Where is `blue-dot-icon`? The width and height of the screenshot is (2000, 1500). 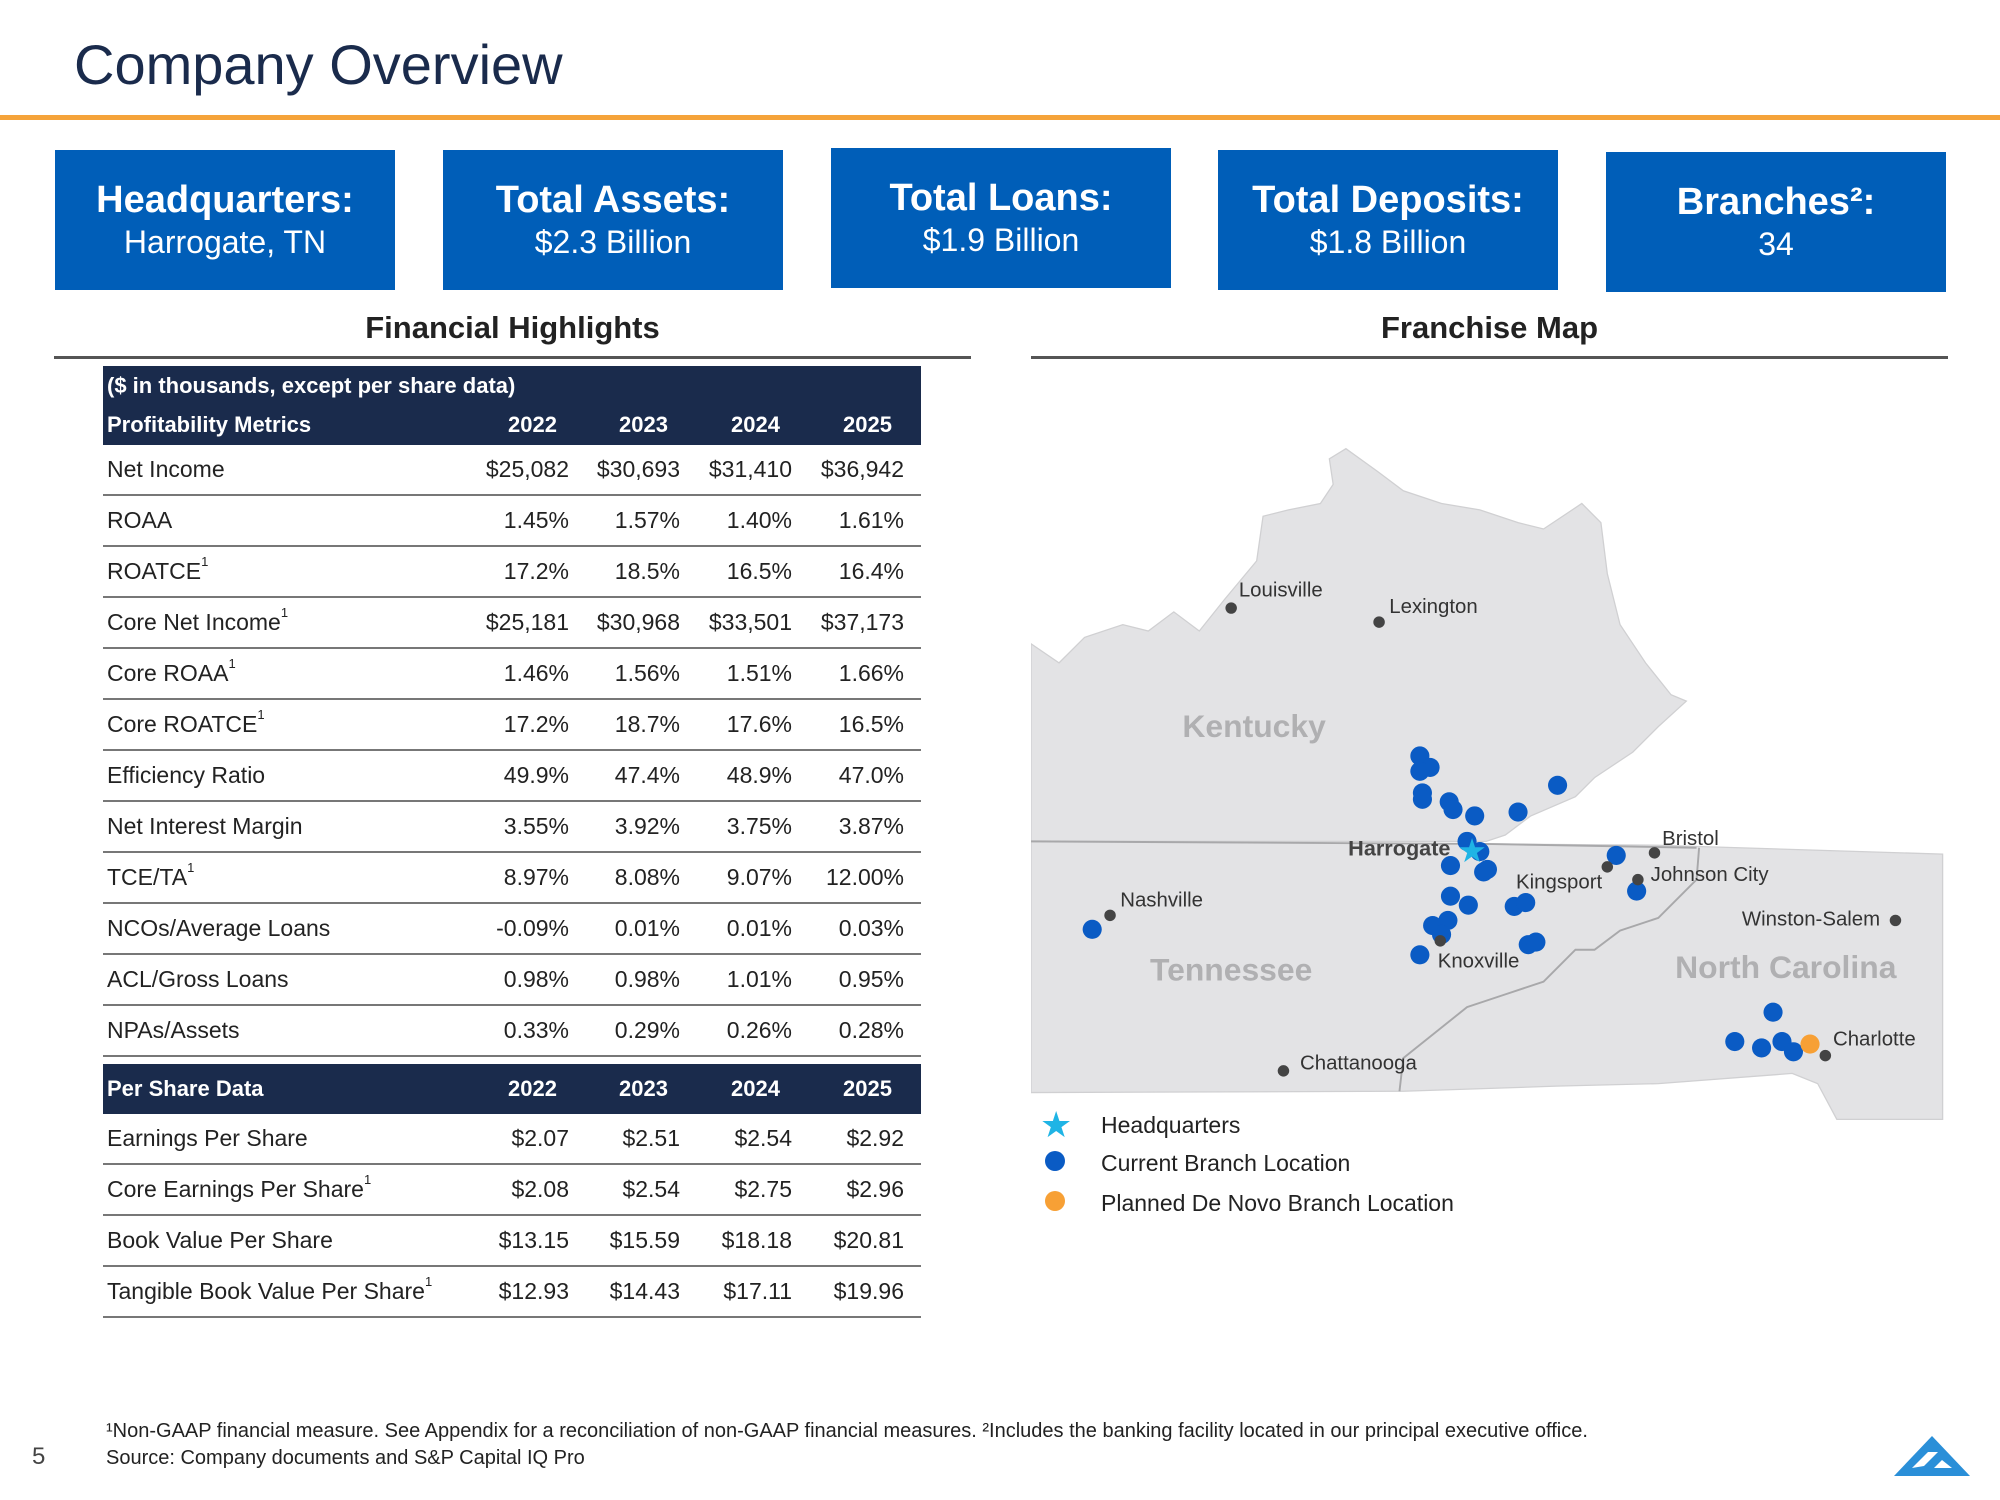 blue-dot-icon is located at coordinates (1055, 1163).